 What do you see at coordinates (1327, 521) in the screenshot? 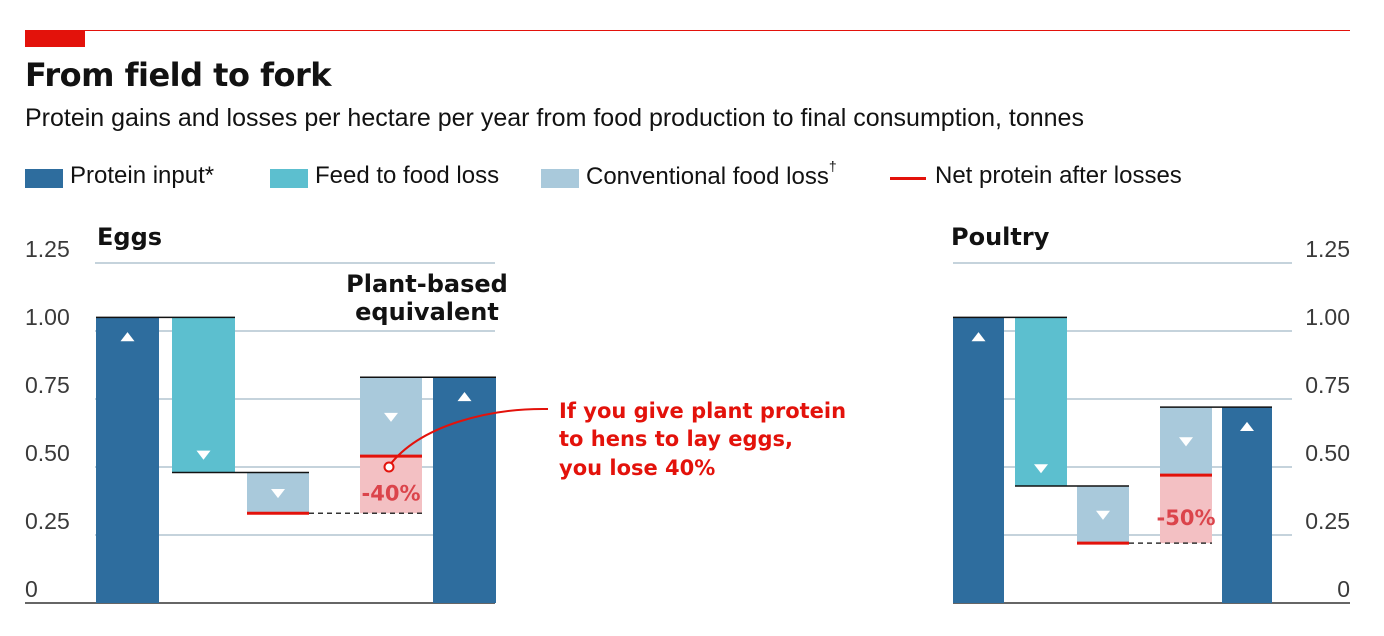
I see `poultry-ytick-label-1: 0.25` at bounding box center [1327, 521].